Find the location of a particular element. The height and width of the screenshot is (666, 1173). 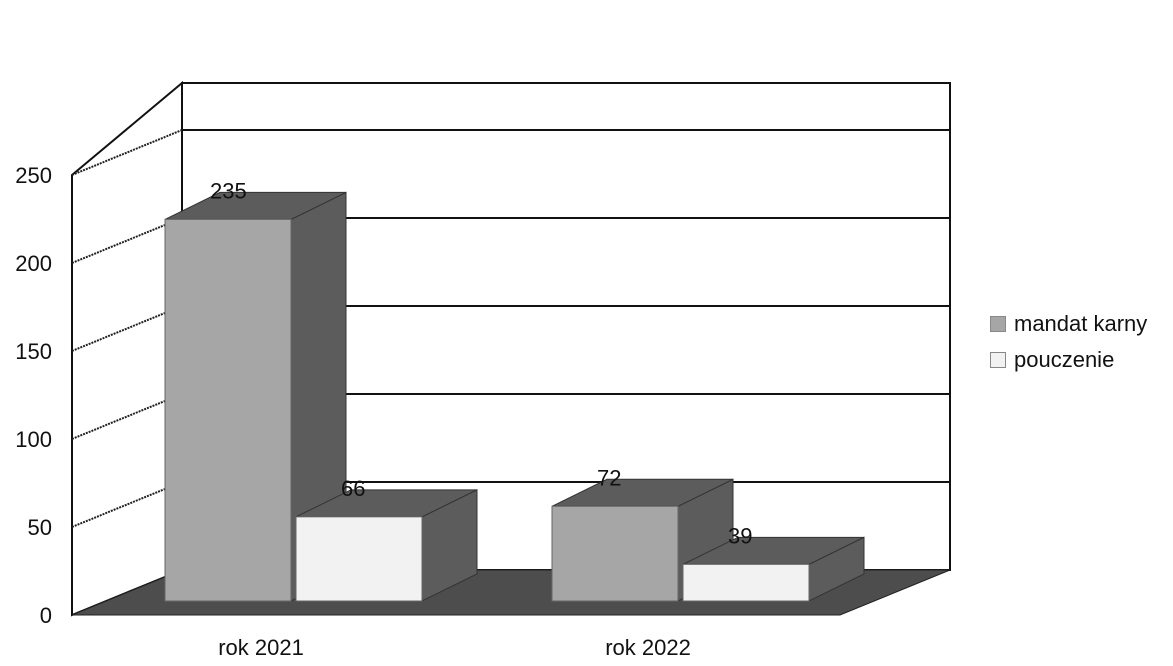

x-tick-label: rok 2021 is located at coordinates (261, 647).